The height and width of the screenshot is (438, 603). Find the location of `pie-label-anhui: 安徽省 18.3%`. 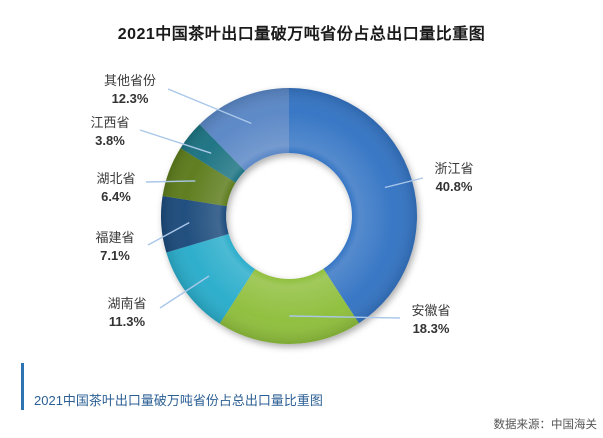

pie-label-anhui: 安徽省 18.3% is located at coordinates (431, 320).